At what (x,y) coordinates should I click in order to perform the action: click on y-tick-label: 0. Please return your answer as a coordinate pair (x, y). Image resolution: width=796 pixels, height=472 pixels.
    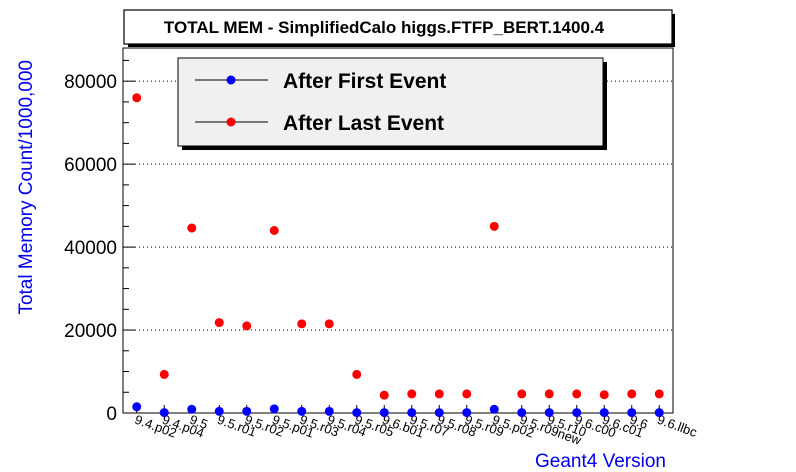
    Looking at the image, I should click on (111, 414).